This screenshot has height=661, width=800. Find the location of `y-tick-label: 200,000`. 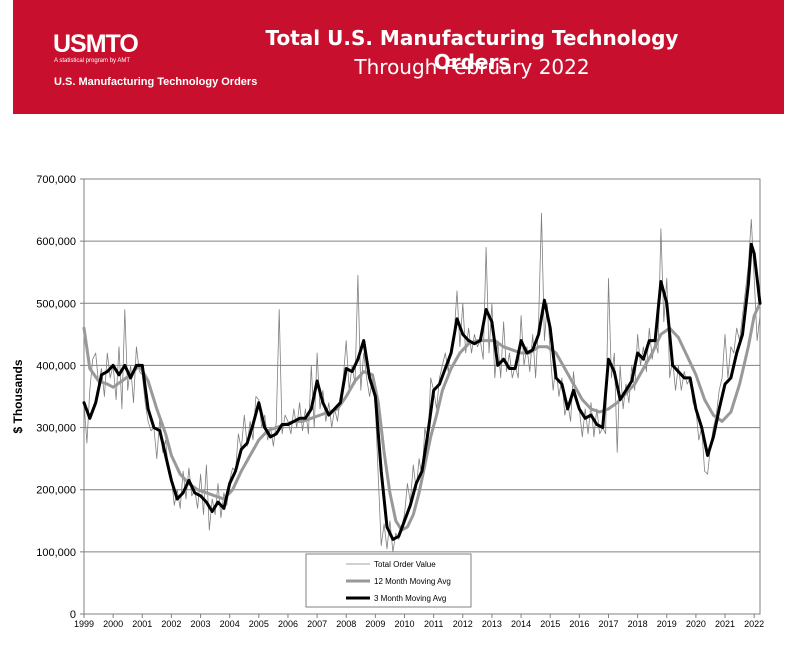

y-tick-label: 200,000 is located at coordinates (56, 491).